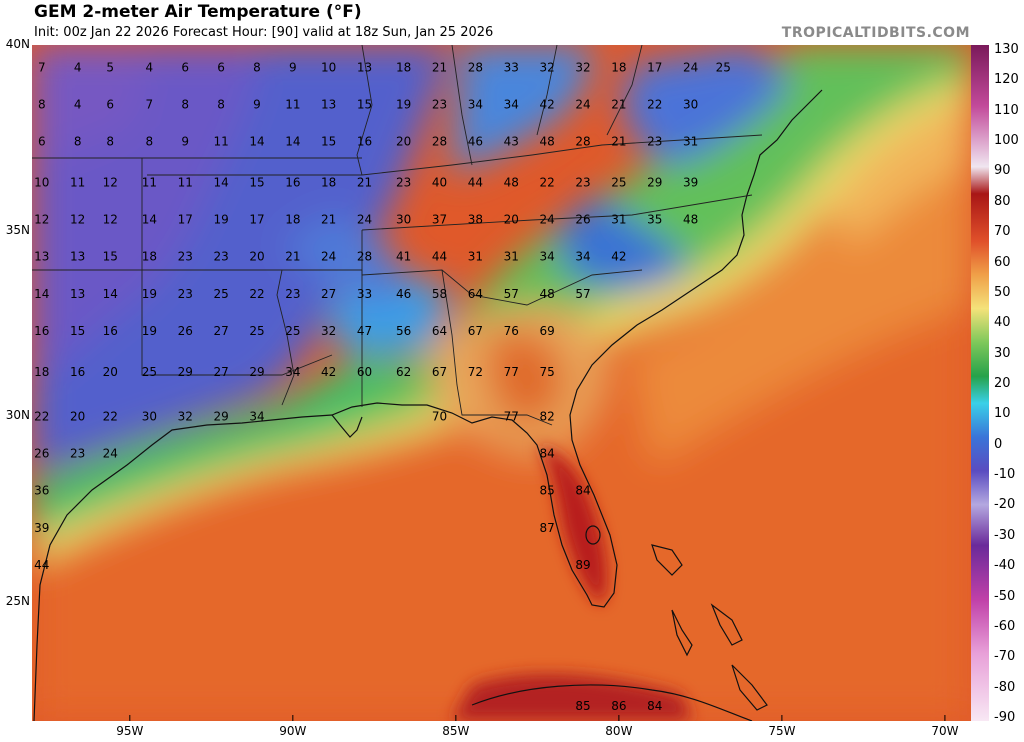 This screenshot has width=1024, height=742. What do you see at coordinates (17, 44) in the screenshot?
I see `lat-label: 40N` at bounding box center [17, 44].